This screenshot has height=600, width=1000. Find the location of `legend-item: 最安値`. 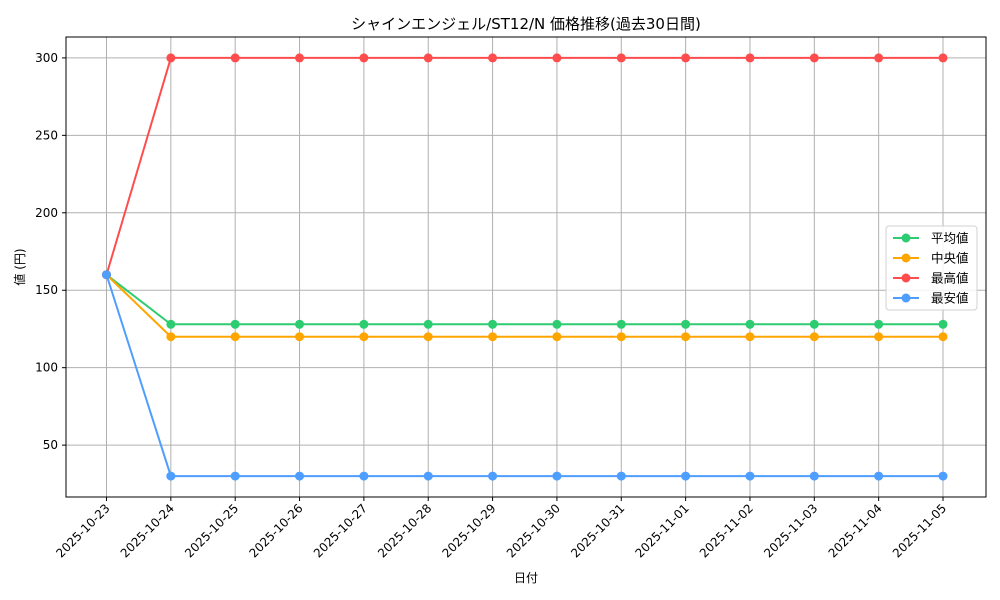

legend-item: 最安値 is located at coordinates (931, 298).